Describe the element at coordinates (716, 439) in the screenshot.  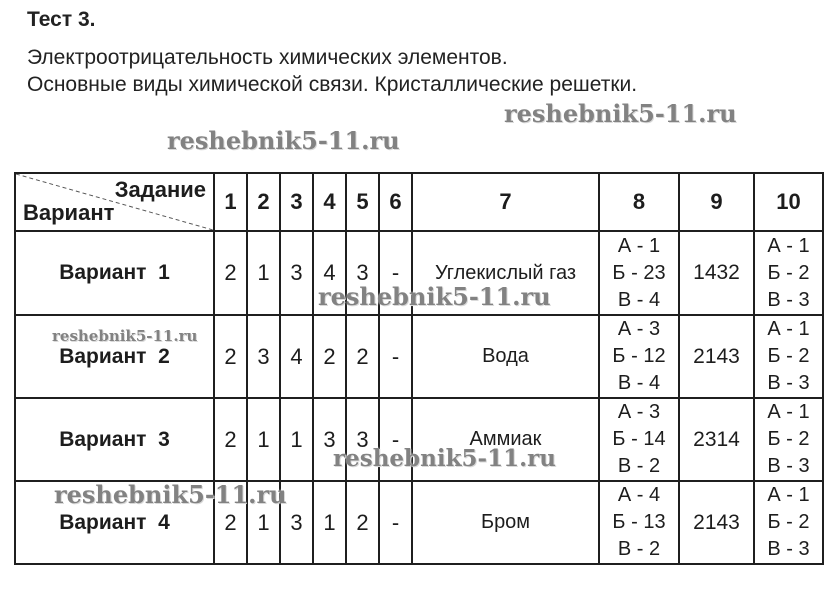
I see `answer-cell: 2314` at that location.